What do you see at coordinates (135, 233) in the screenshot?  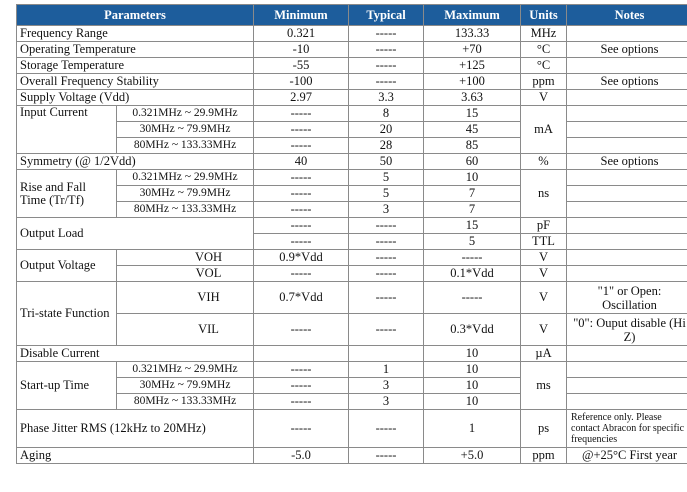 I see `param-cell: Output Load` at bounding box center [135, 233].